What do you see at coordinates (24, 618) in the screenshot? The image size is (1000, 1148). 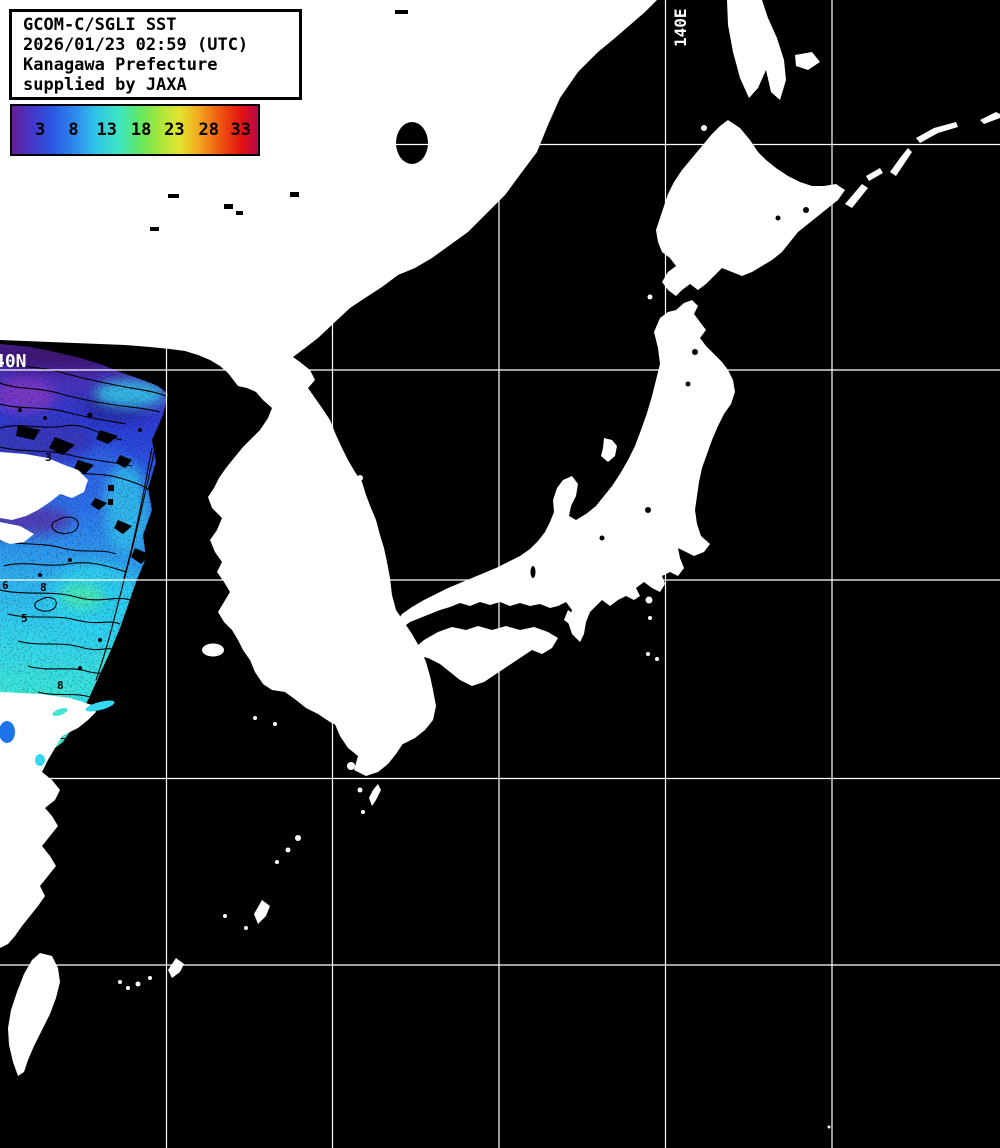 I see `svg-text: 5` at bounding box center [24, 618].